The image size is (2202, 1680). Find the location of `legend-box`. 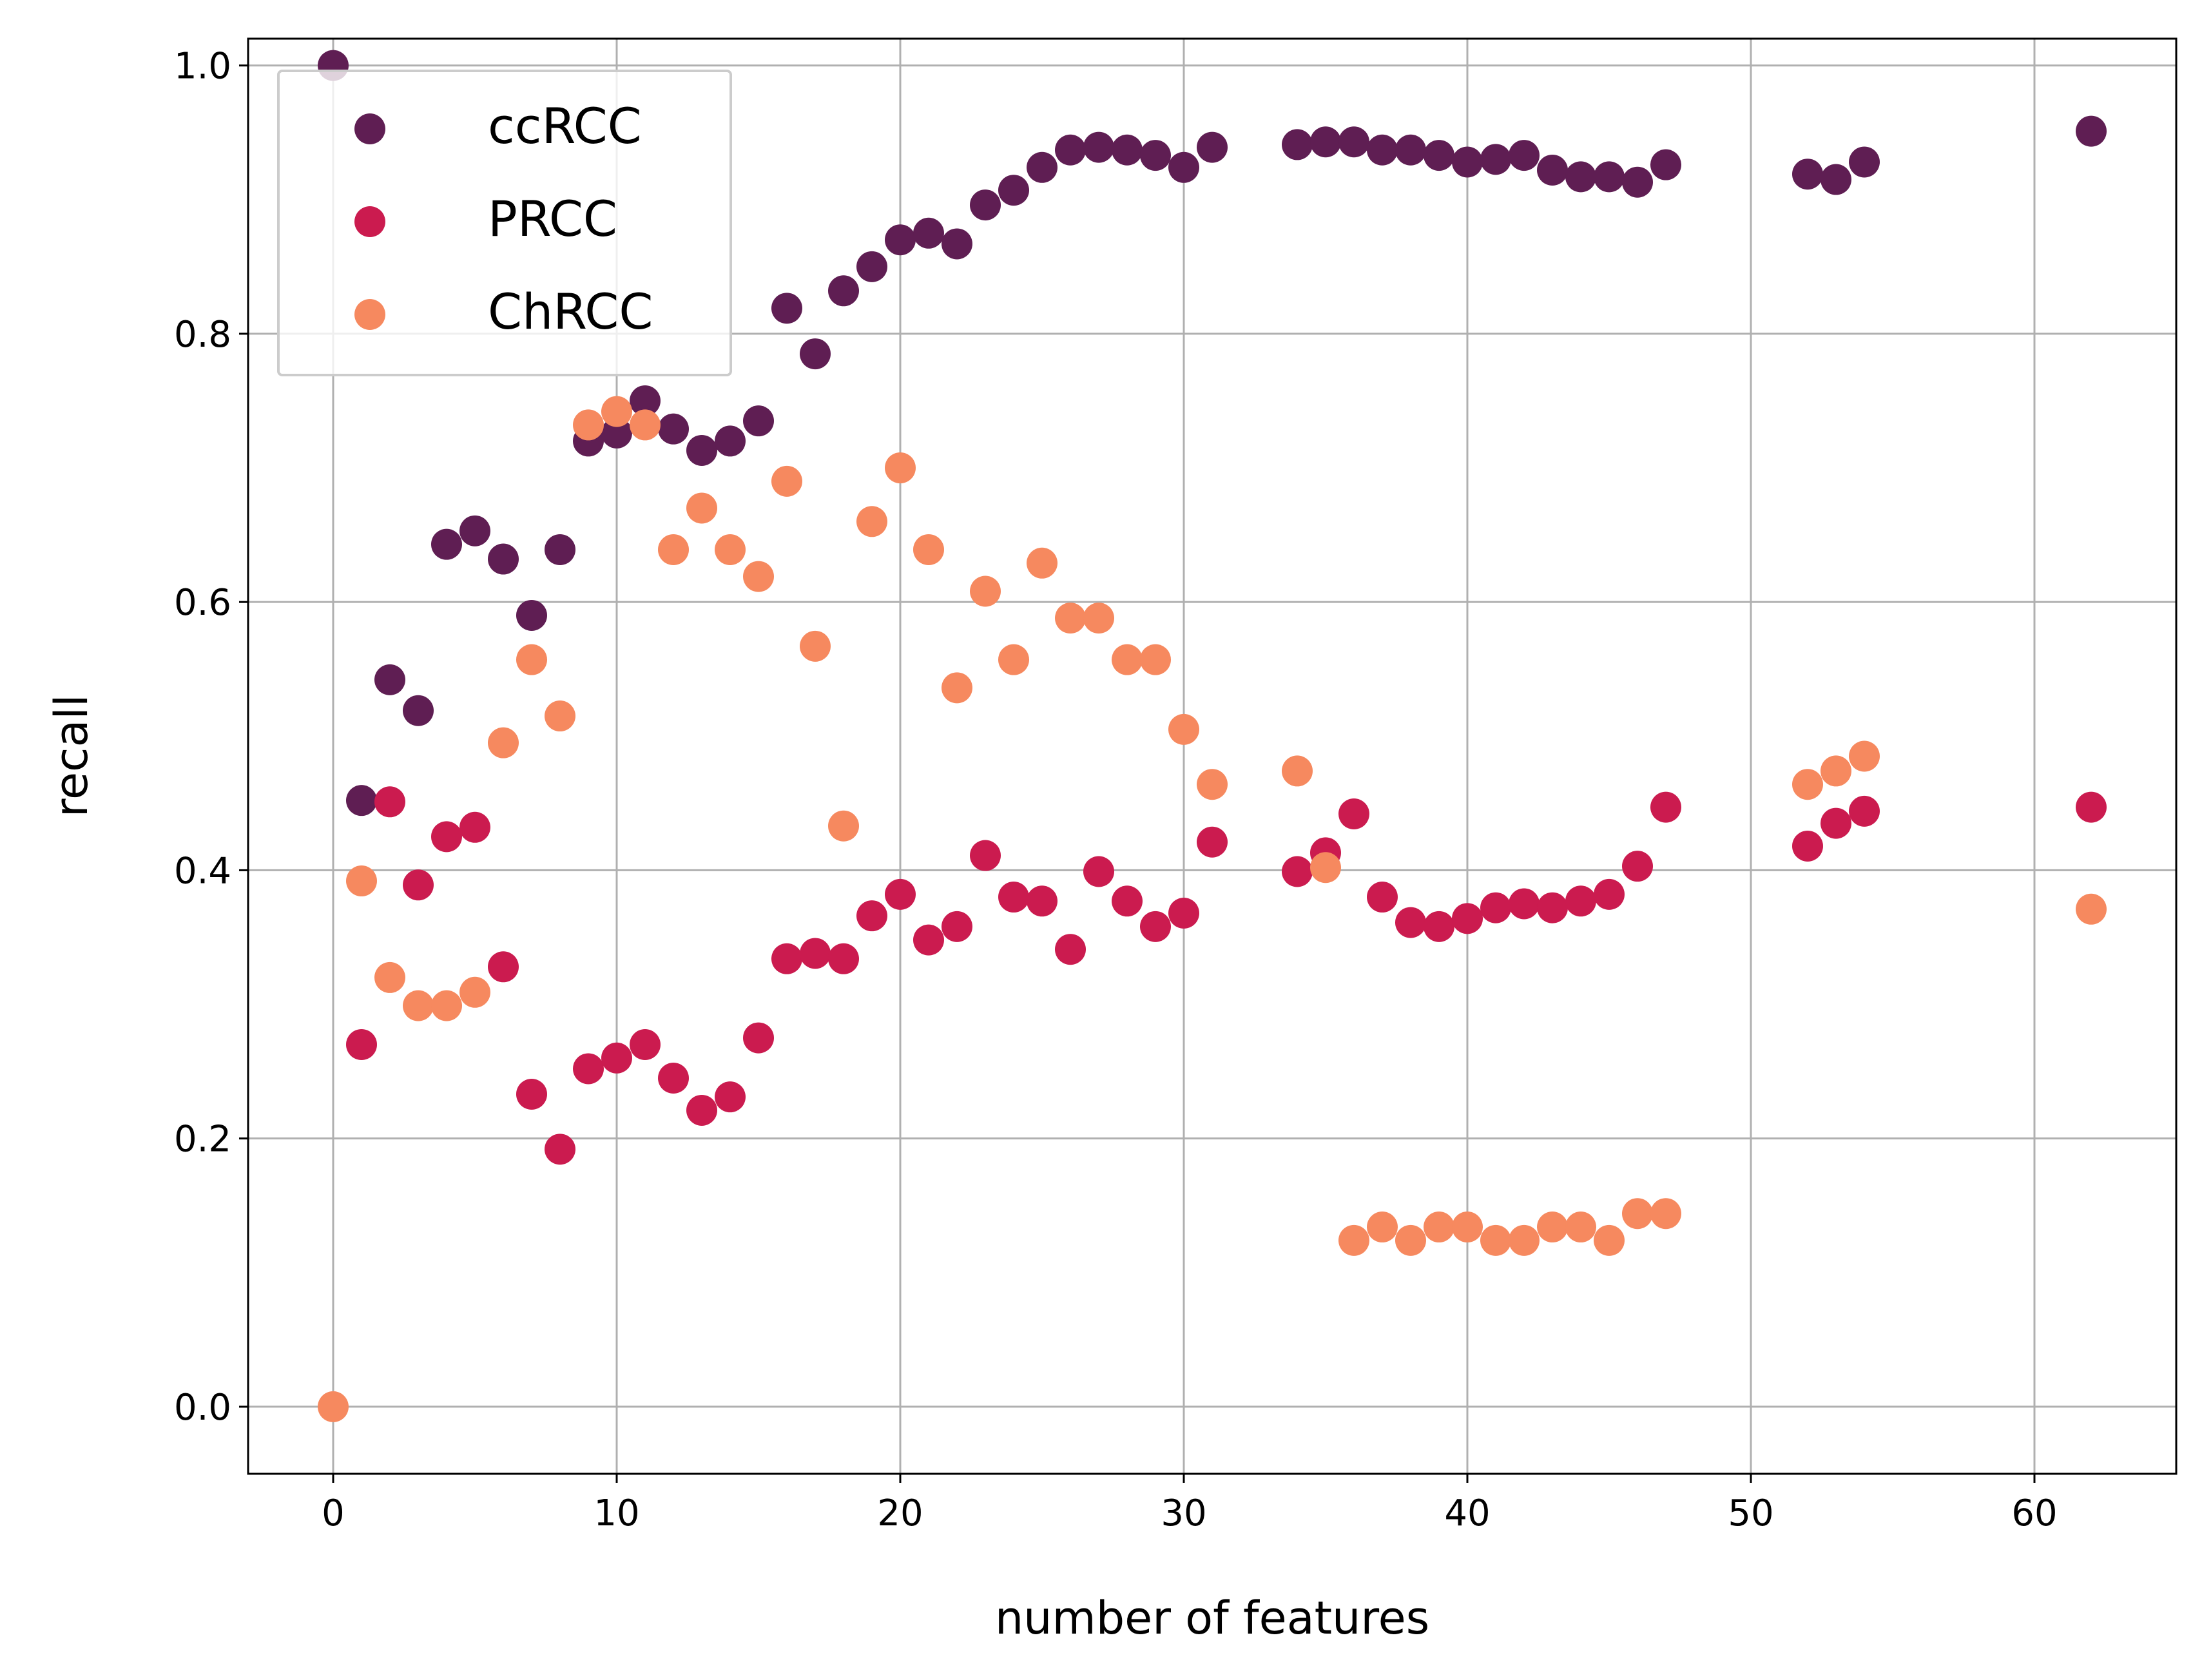

legend-box is located at coordinates (504, 223).